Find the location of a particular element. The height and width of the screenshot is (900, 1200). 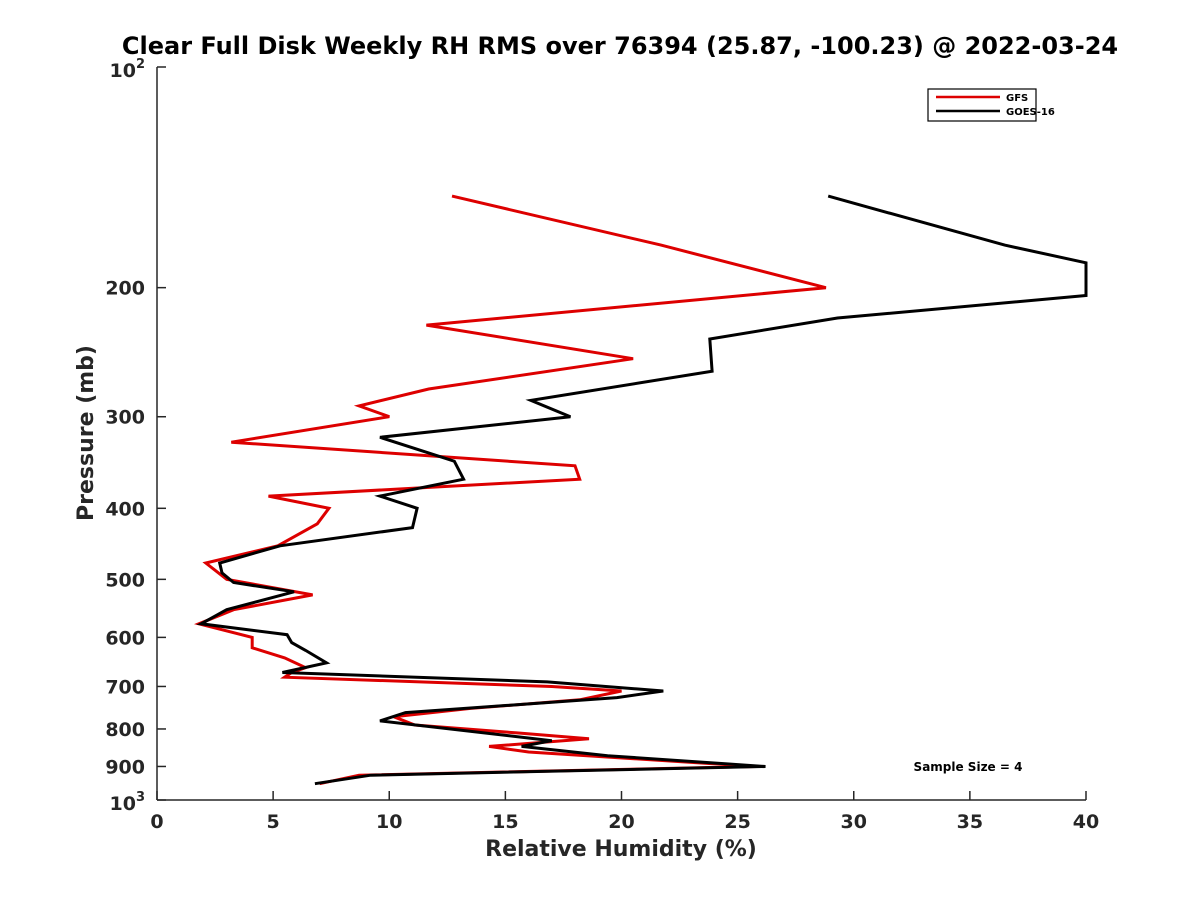

y-top-exponent: 2 is located at coordinates (140, 64).